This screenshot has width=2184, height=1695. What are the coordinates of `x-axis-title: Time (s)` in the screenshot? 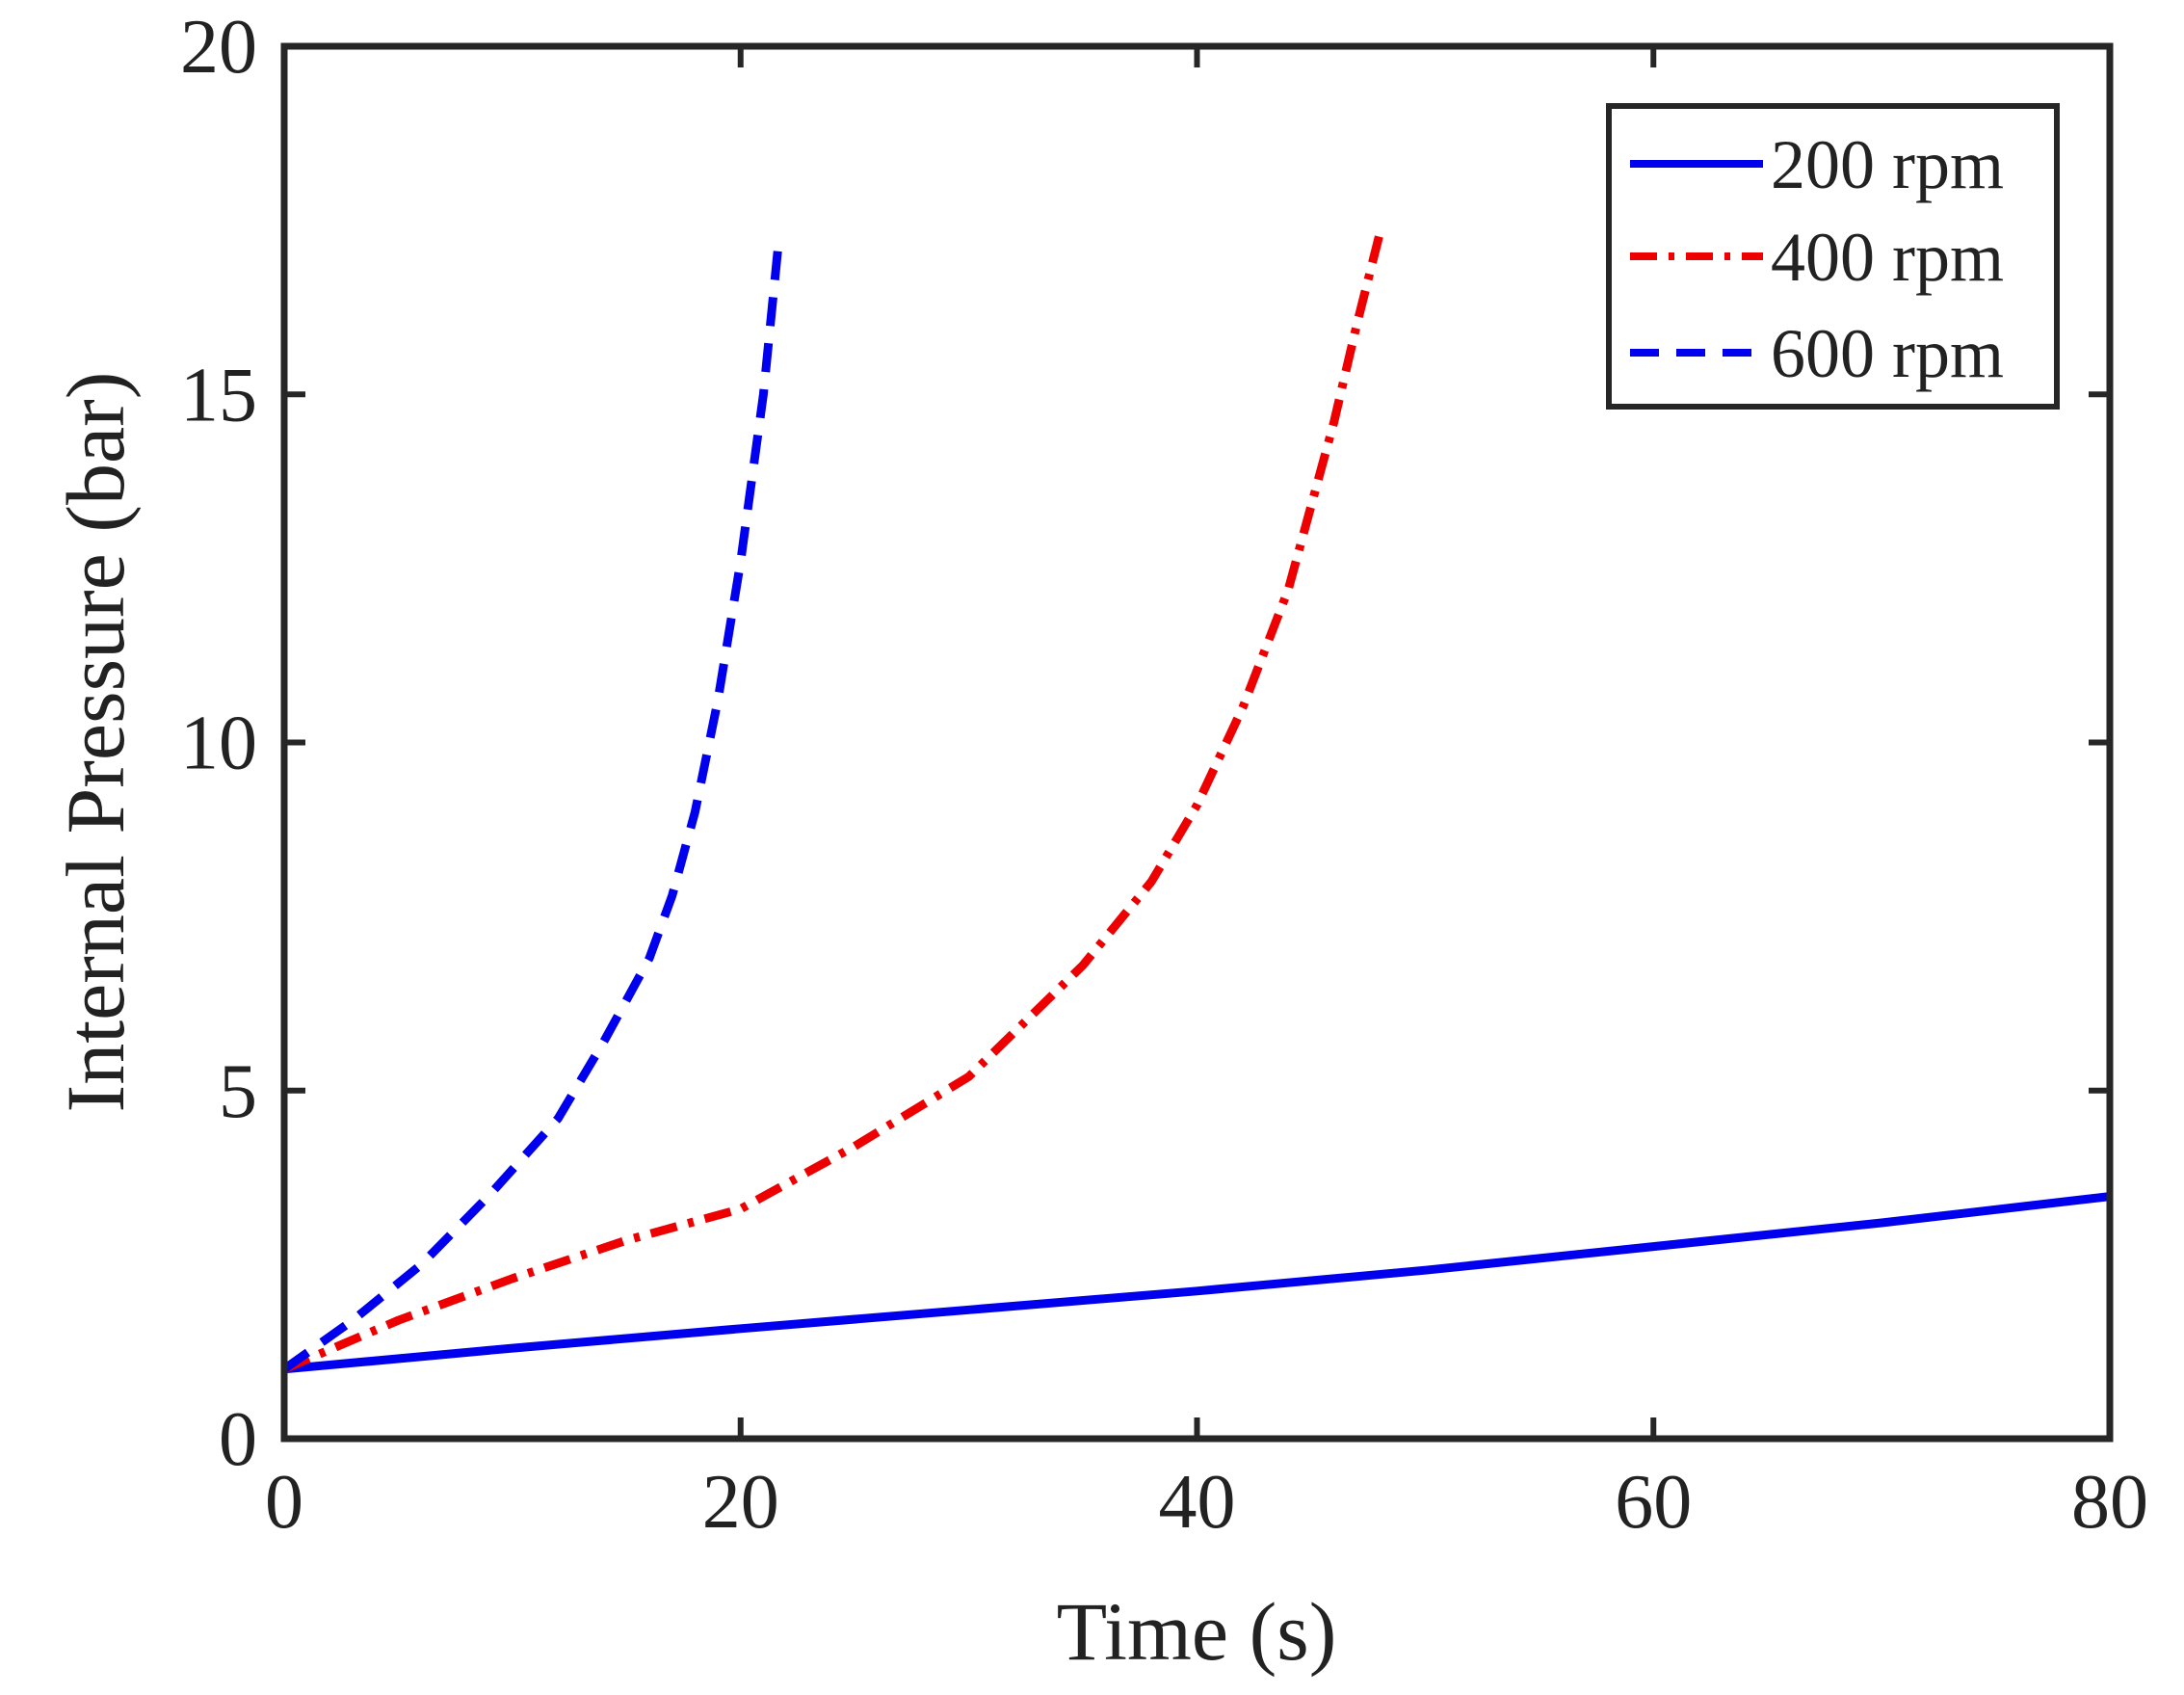 It's located at (1197, 1631).